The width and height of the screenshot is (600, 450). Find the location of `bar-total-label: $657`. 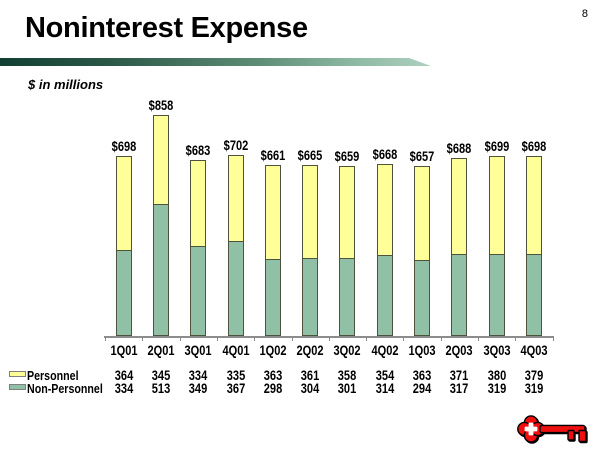

bar-total-label: $657 is located at coordinates (422, 156).